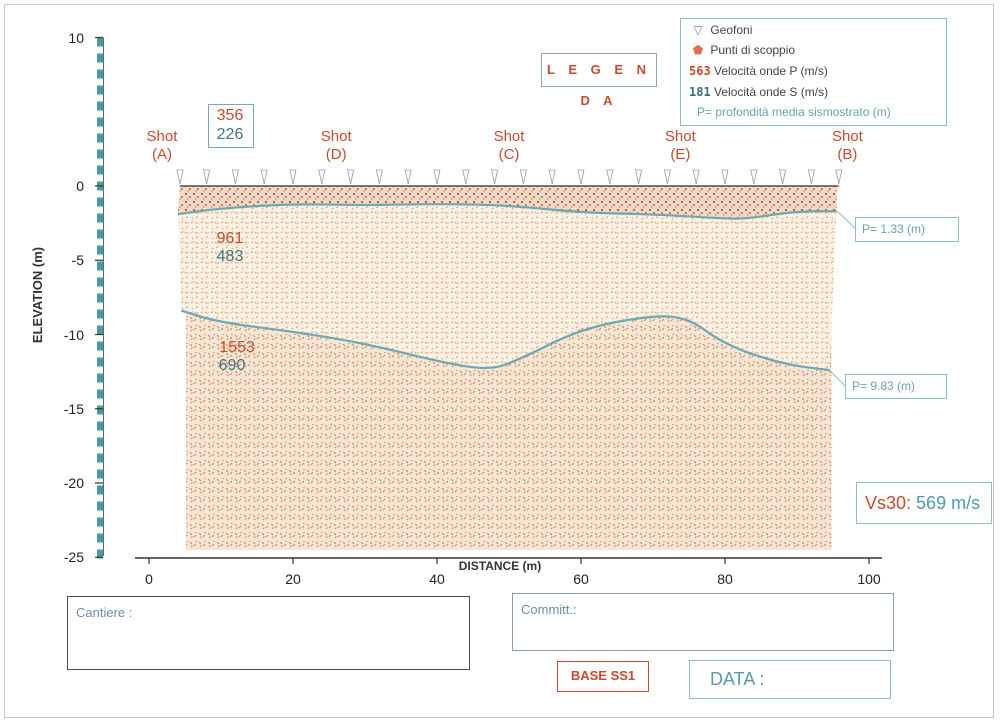  Describe the element at coordinates (268, 633) in the screenshot. I see `cantiere-field: Cantiere :` at that location.